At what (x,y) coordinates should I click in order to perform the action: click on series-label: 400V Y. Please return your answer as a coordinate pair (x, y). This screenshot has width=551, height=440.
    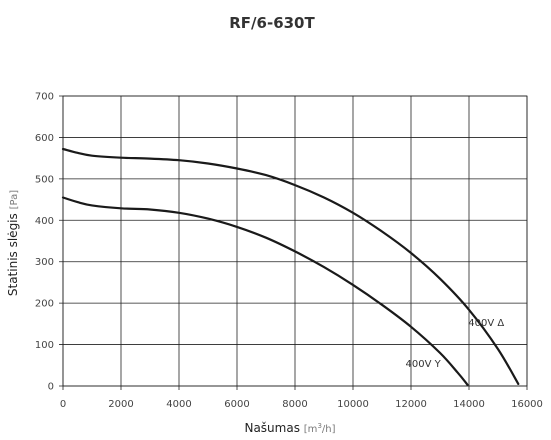
    Looking at the image, I should click on (424, 364).